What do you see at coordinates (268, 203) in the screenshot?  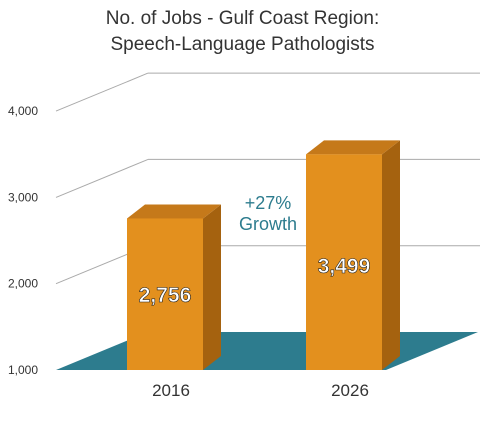 I see `growth-annotation-line-1: +27%` at bounding box center [268, 203].